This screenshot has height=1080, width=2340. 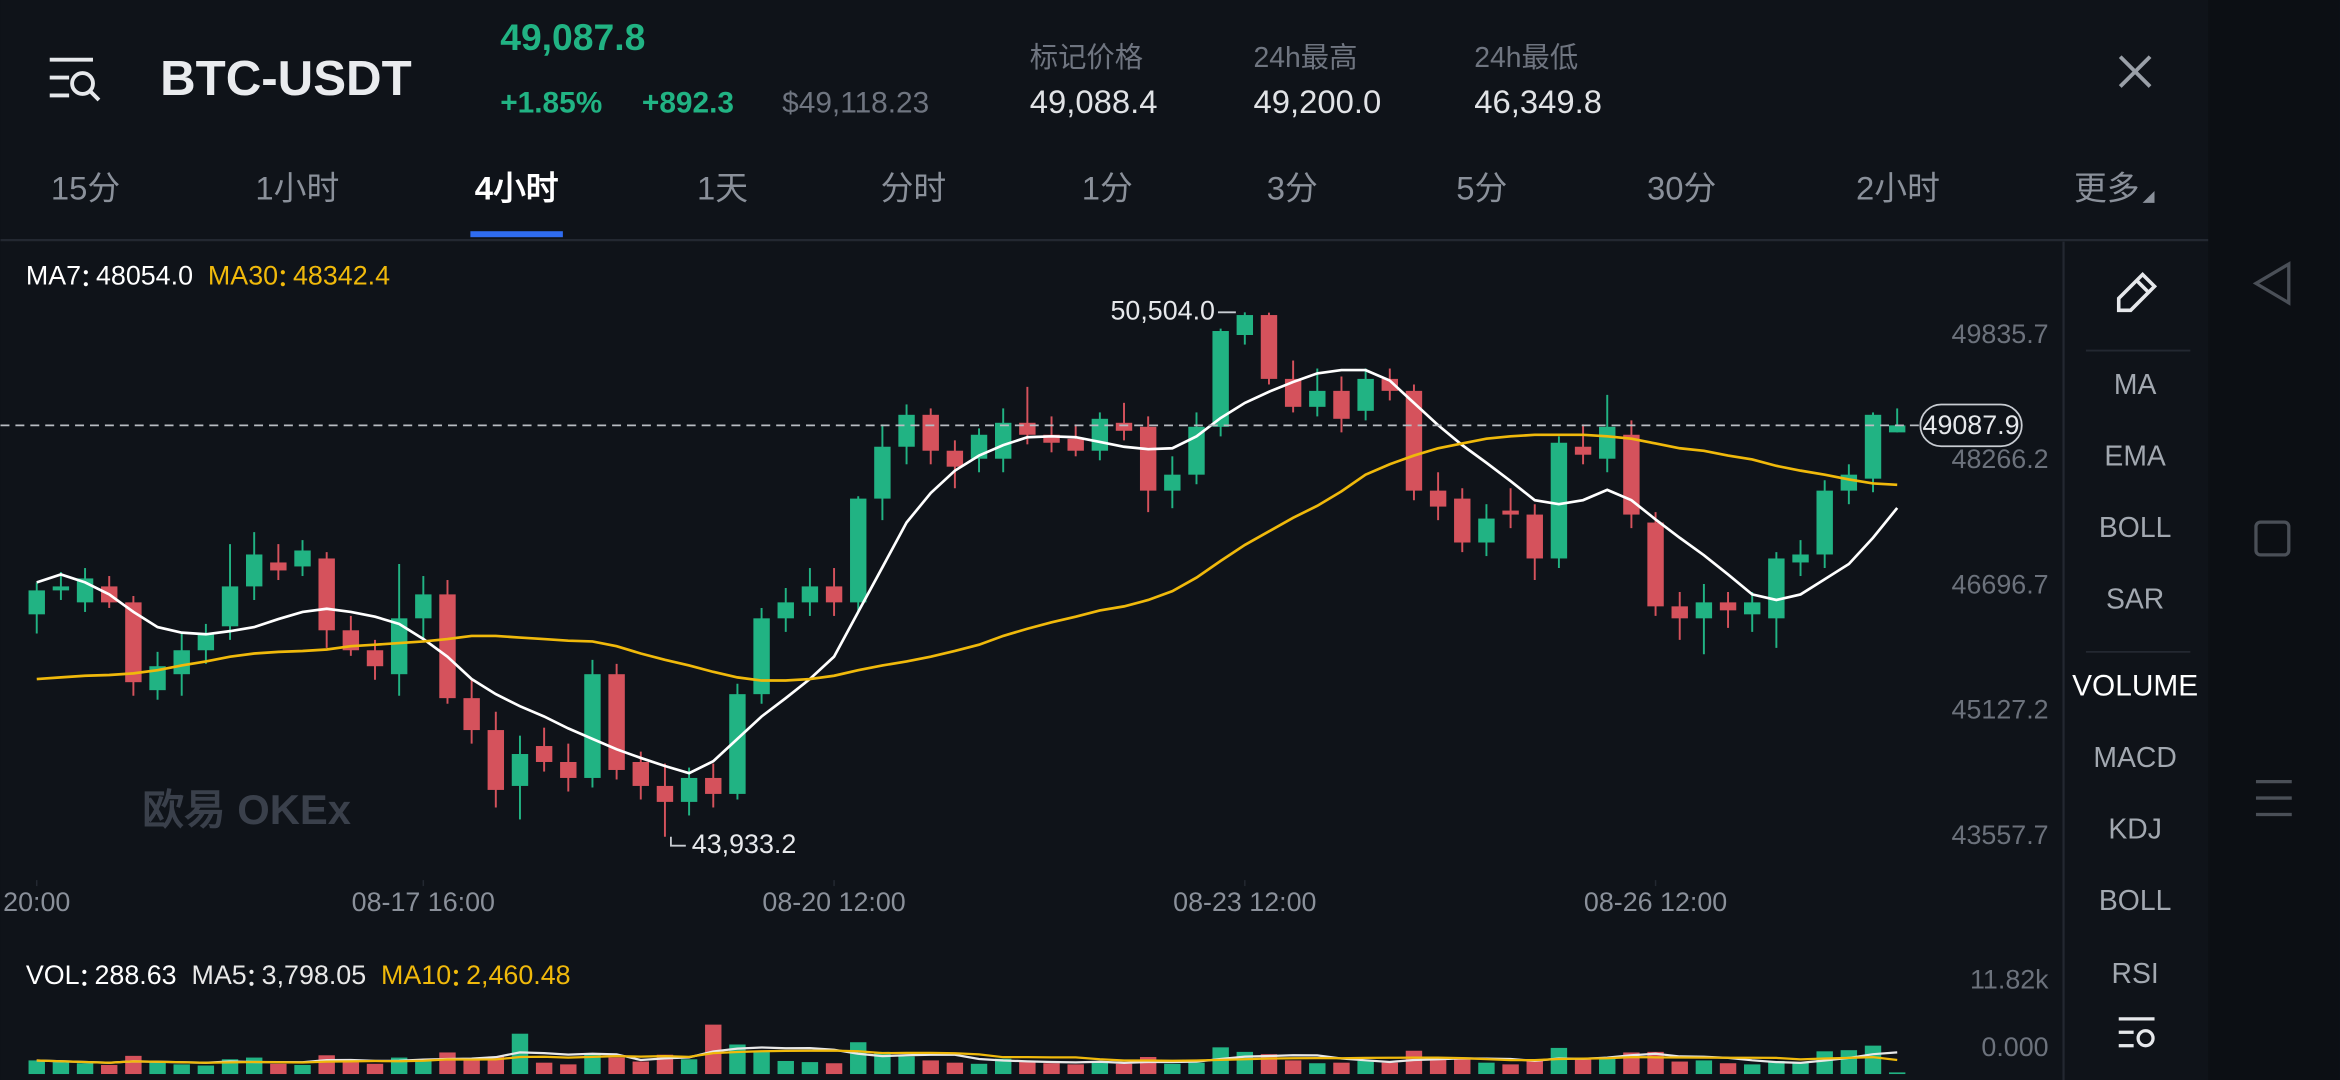 What do you see at coordinates (85, 188) in the screenshot?
I see `tab: 15分` at bounding box center [85, 188].